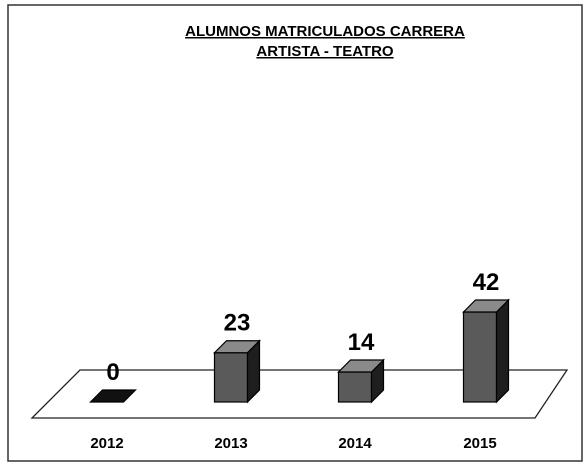  Describe the element at coordinates (106, 443) in the screenshot. I see `x-tick-label: 2012` at that location.